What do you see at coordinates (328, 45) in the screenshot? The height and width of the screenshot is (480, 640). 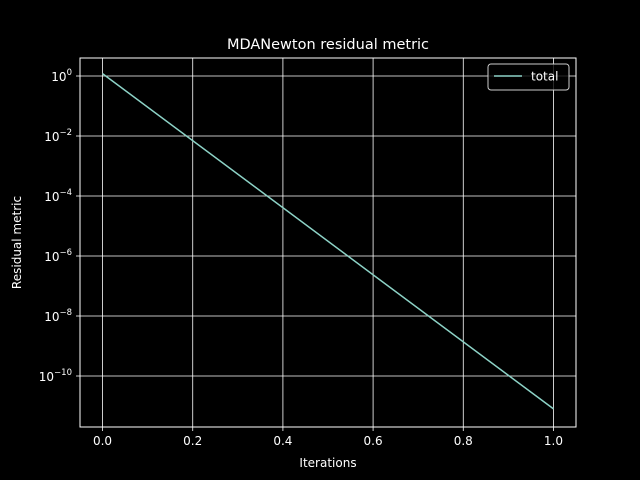 I see `chart-title: MDANewton residual metric` at bounding box center [328, 45].